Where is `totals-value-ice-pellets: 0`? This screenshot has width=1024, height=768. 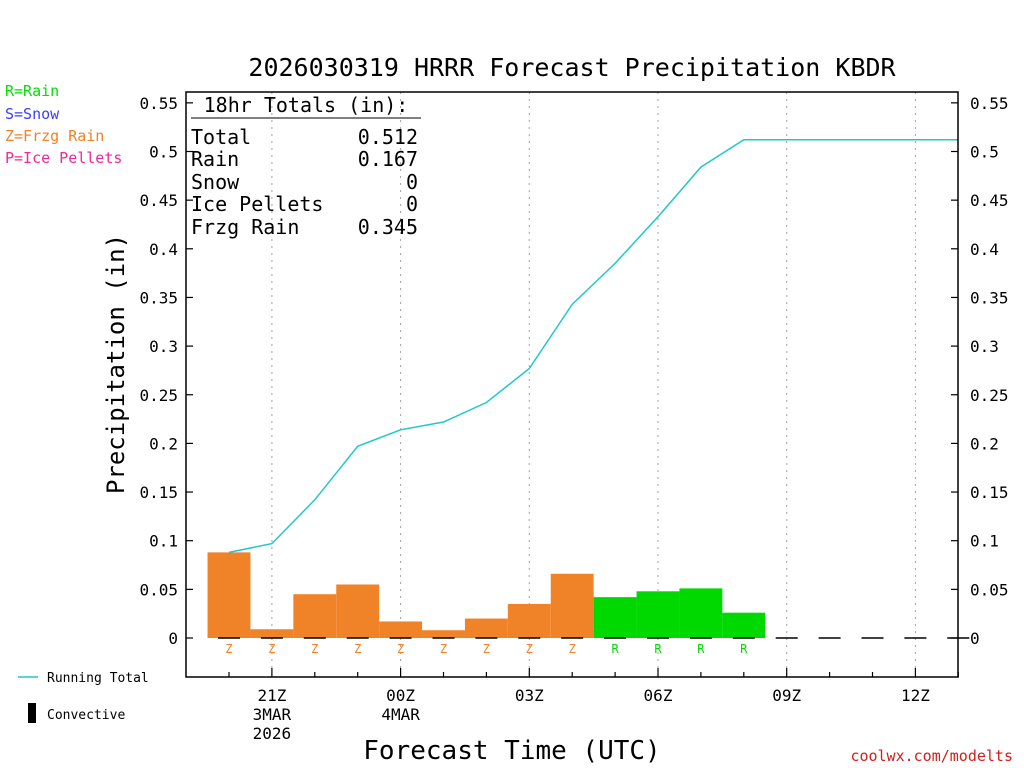
totals-value-ice-pellets: 0 is located at coordinates (412, 204).